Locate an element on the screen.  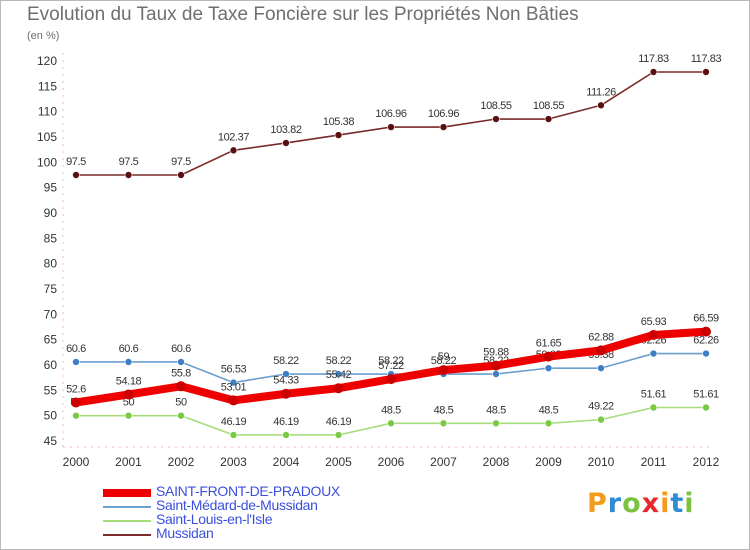
y-tick-label: 75 is located at coordinates (51, 289).